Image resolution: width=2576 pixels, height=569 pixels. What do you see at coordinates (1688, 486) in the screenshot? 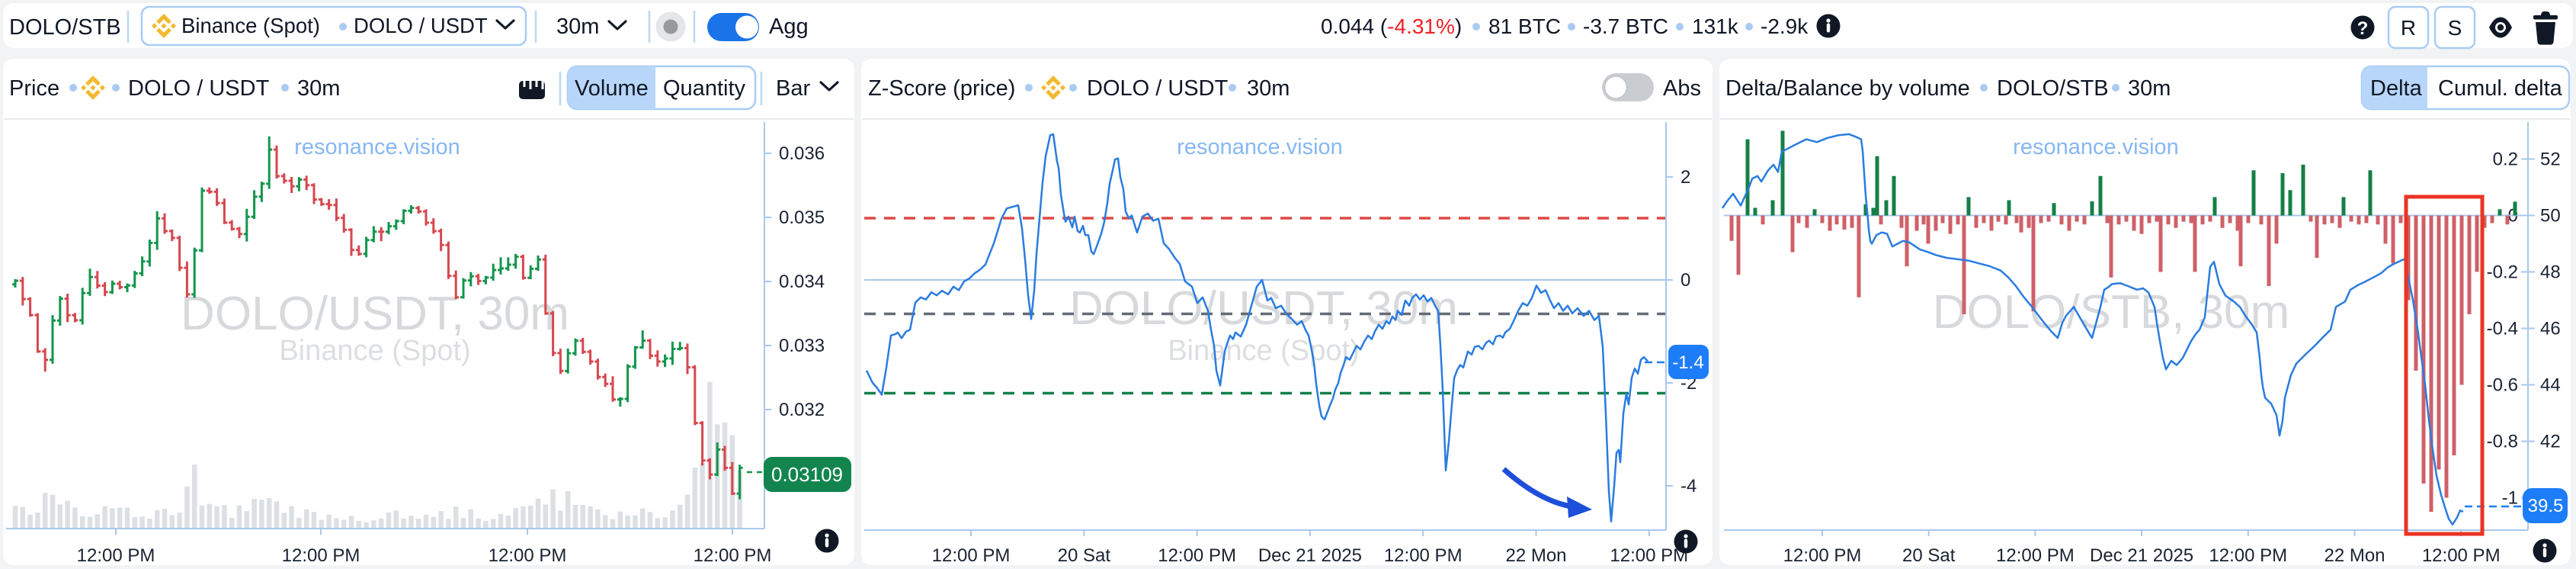
I see `svg-text: -4` at bounding box center [1688, 486].